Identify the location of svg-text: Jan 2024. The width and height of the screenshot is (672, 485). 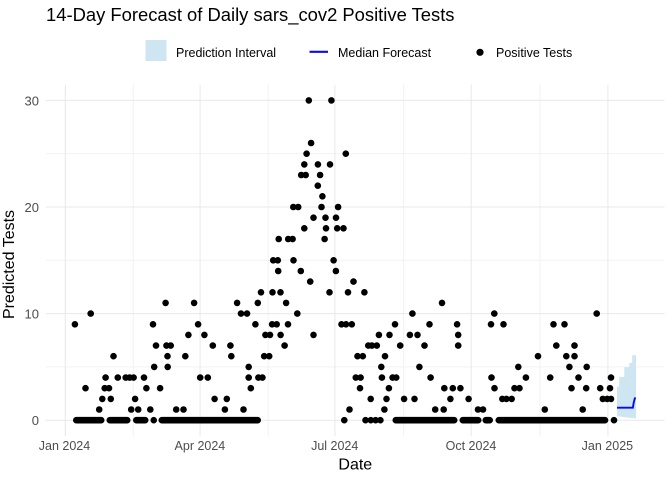
(64, 446).